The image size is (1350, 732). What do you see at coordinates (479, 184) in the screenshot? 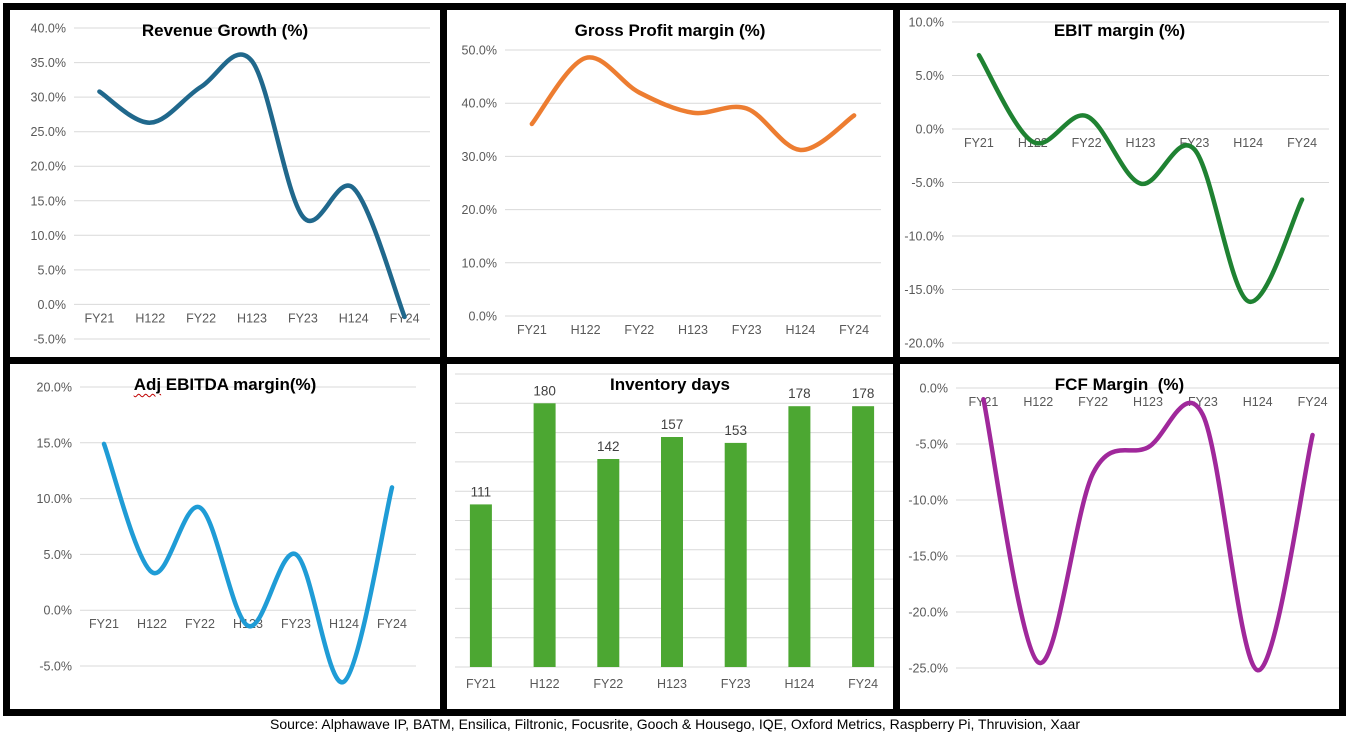
I see `y-axis-labels: 50.0% 40.0% 30.0% 20.0% 10.0% 0.0%` at bounding box center [479, 184].